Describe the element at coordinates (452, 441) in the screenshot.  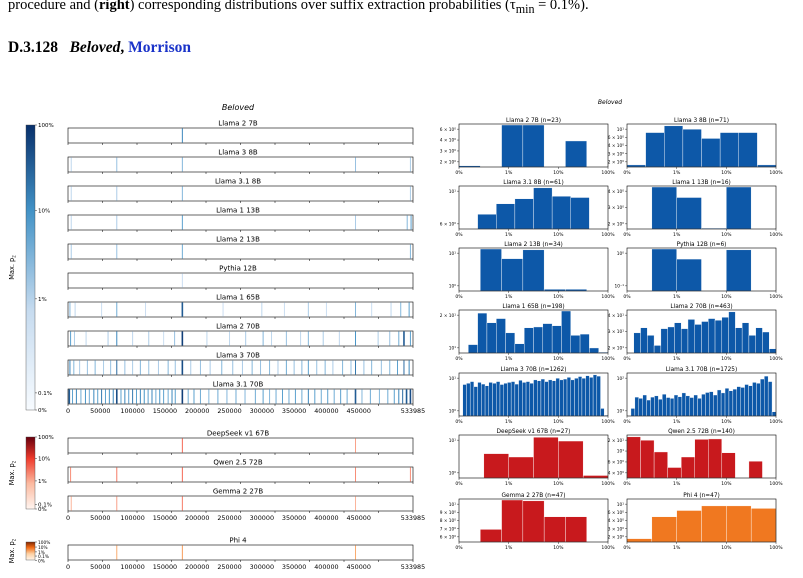
I see `panel-y-tick-label: 10¹` at that location.